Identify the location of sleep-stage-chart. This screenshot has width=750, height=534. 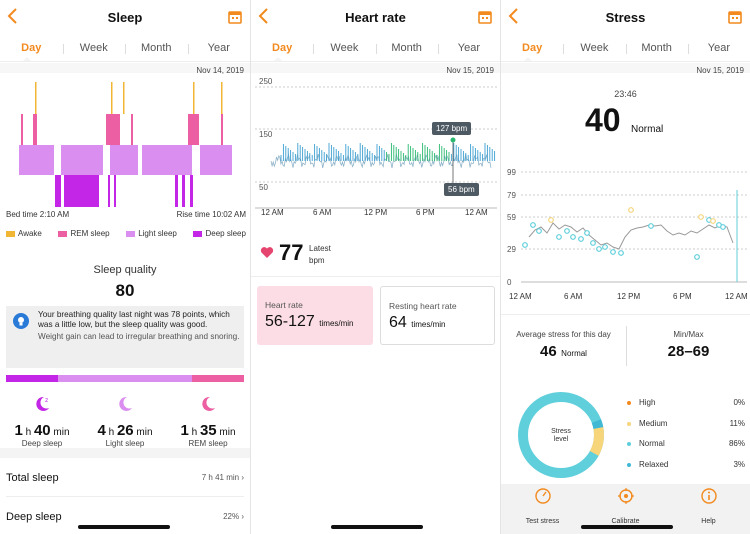
(125, 145).